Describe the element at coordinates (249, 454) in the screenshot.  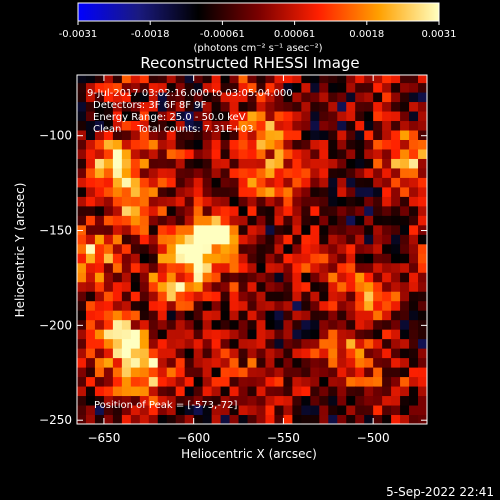
I see `x-axis-label: Heliocentric X (arcsec)` at that location.